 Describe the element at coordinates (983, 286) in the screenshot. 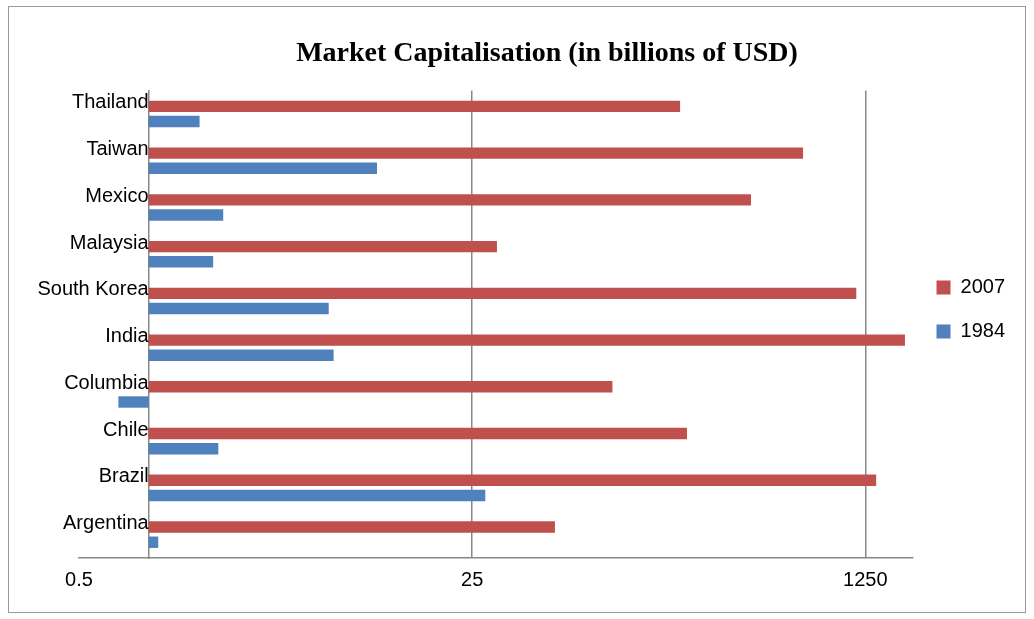

I see `legend-label: 2007` at that location.